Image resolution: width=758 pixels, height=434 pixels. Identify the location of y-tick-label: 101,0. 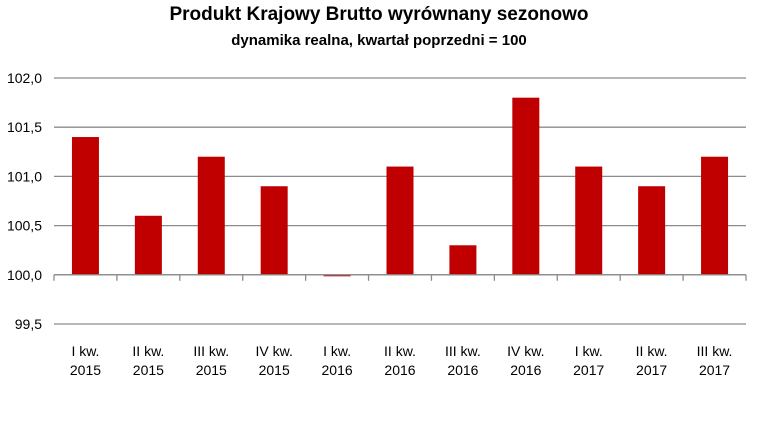
(24, 176).